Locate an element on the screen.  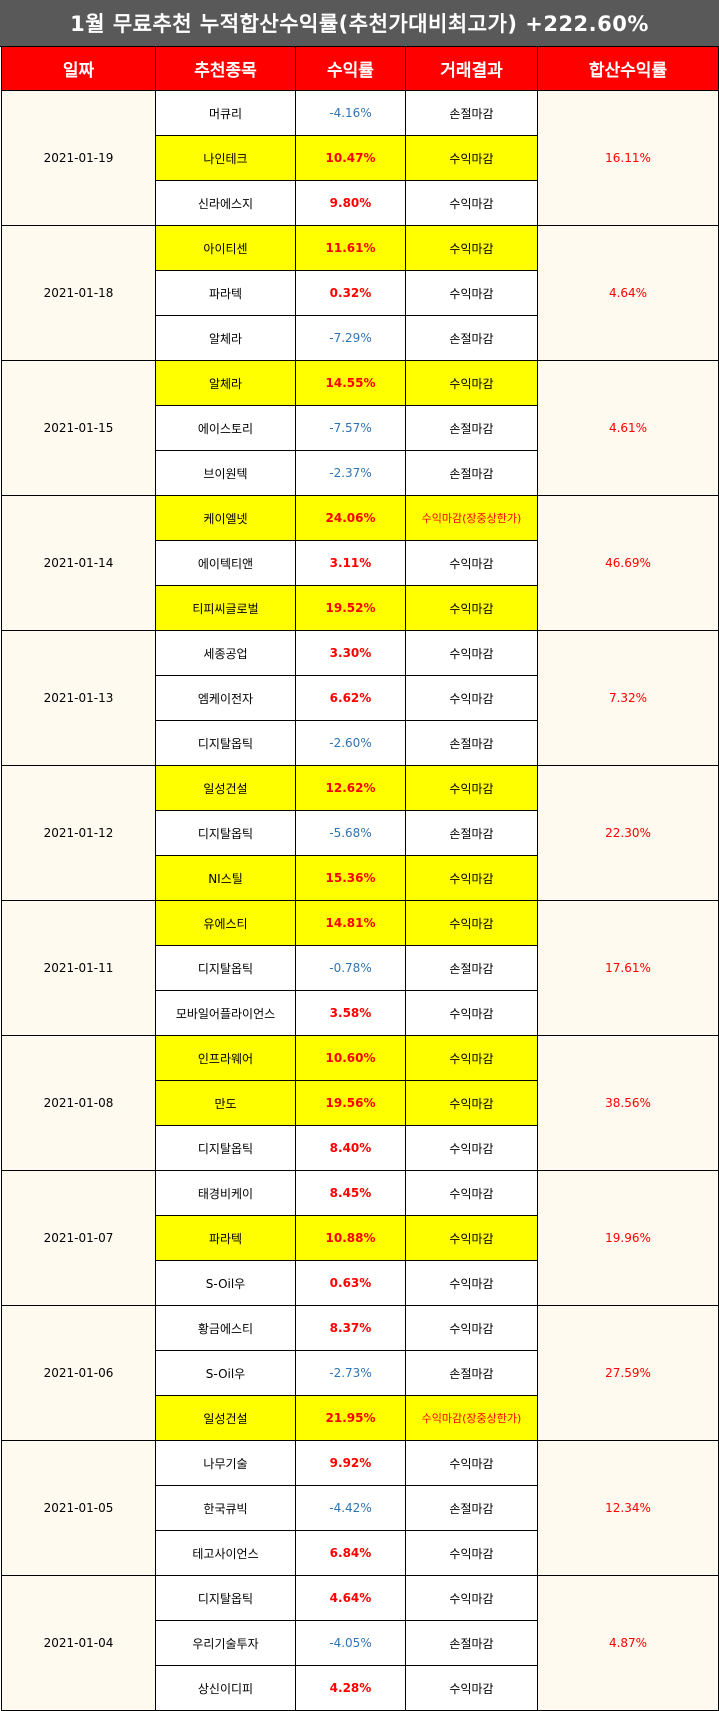
stock-name-cell: 만도 is located at coordinates (225, 1103).